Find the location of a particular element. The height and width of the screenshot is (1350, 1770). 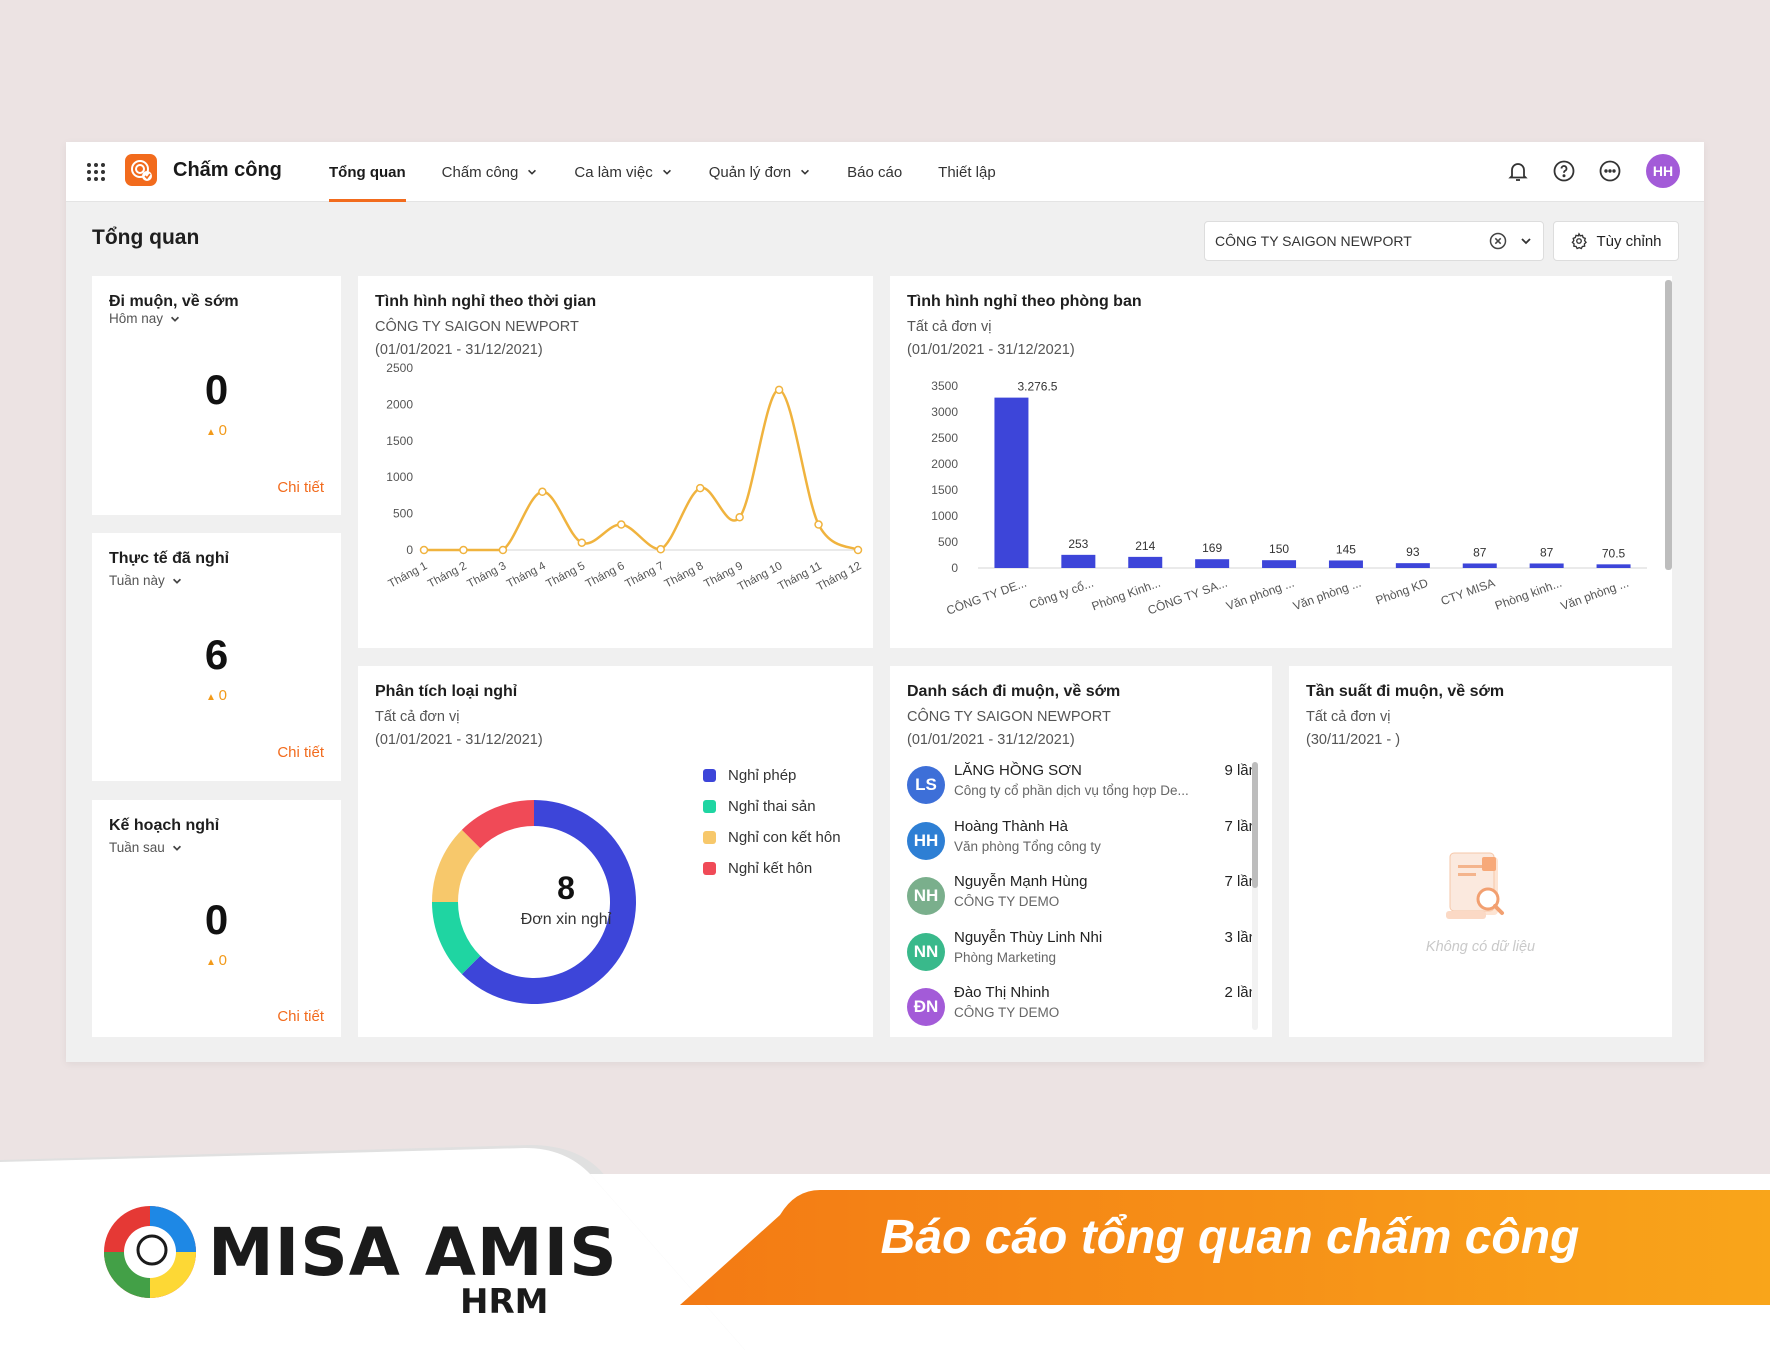

nav-item-0: Tổng quan is located at coordinates (367, 172).